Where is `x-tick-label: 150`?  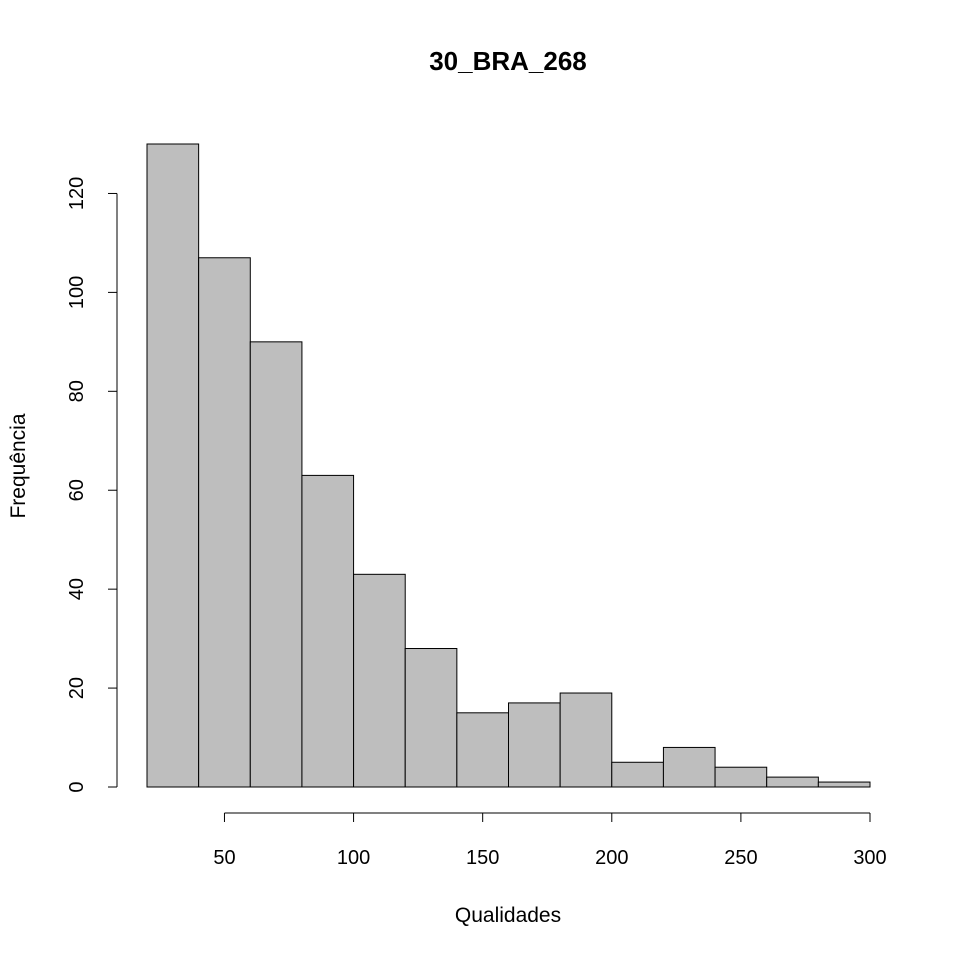 x-tick-label: 150 is located at coordinates (482, 858).